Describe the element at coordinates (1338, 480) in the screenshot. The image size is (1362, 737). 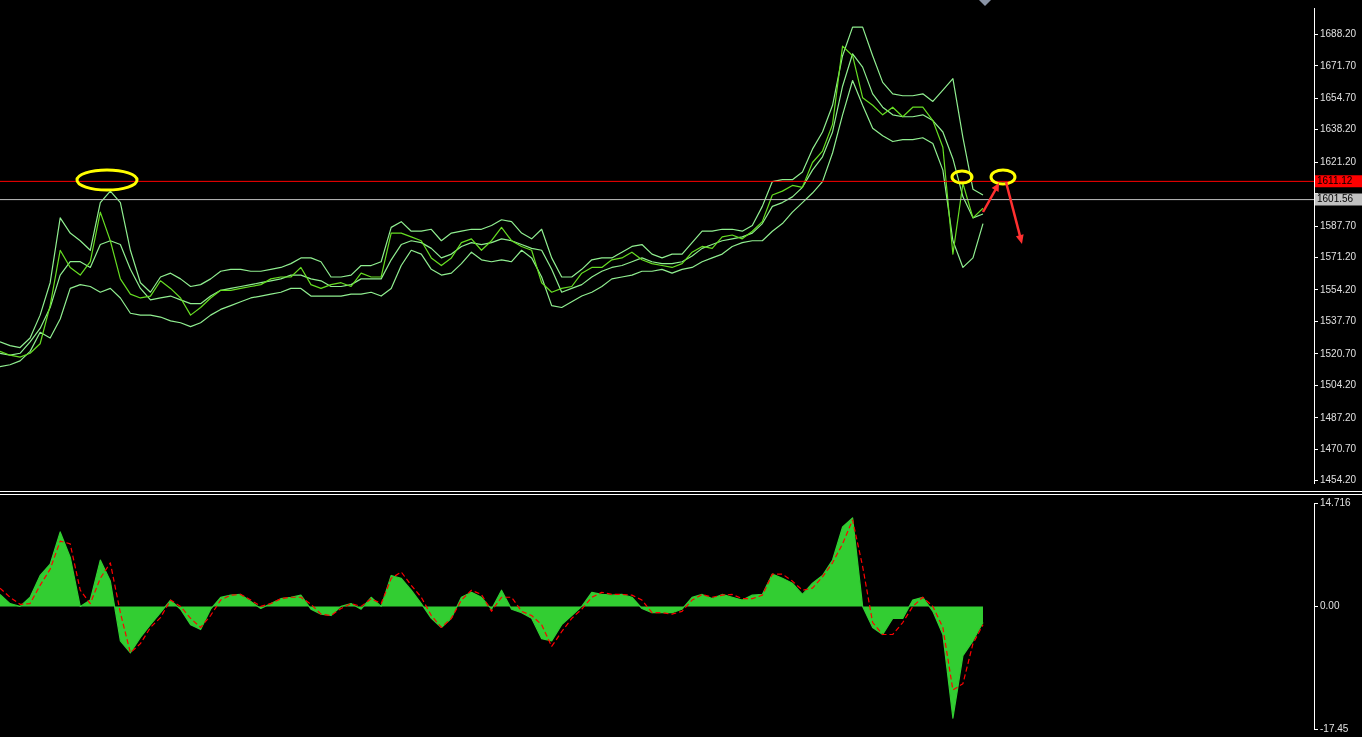
I see `y-tick-label: 1454.20` at that location.